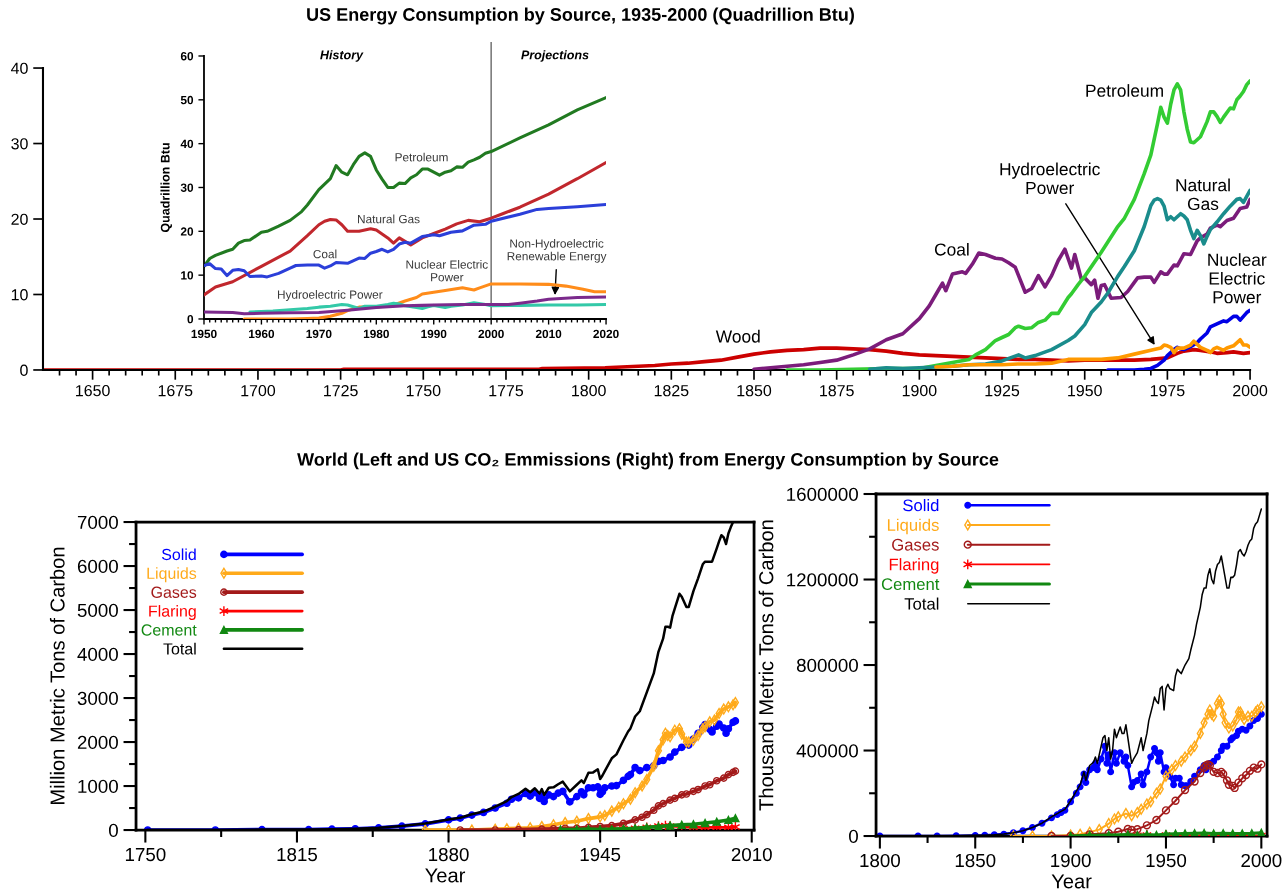 This screenshot has width=1287, height=893. Describe the element at coordinates (262, 334) in the screenshot. I see `x-tick-label: 1960` at that location.